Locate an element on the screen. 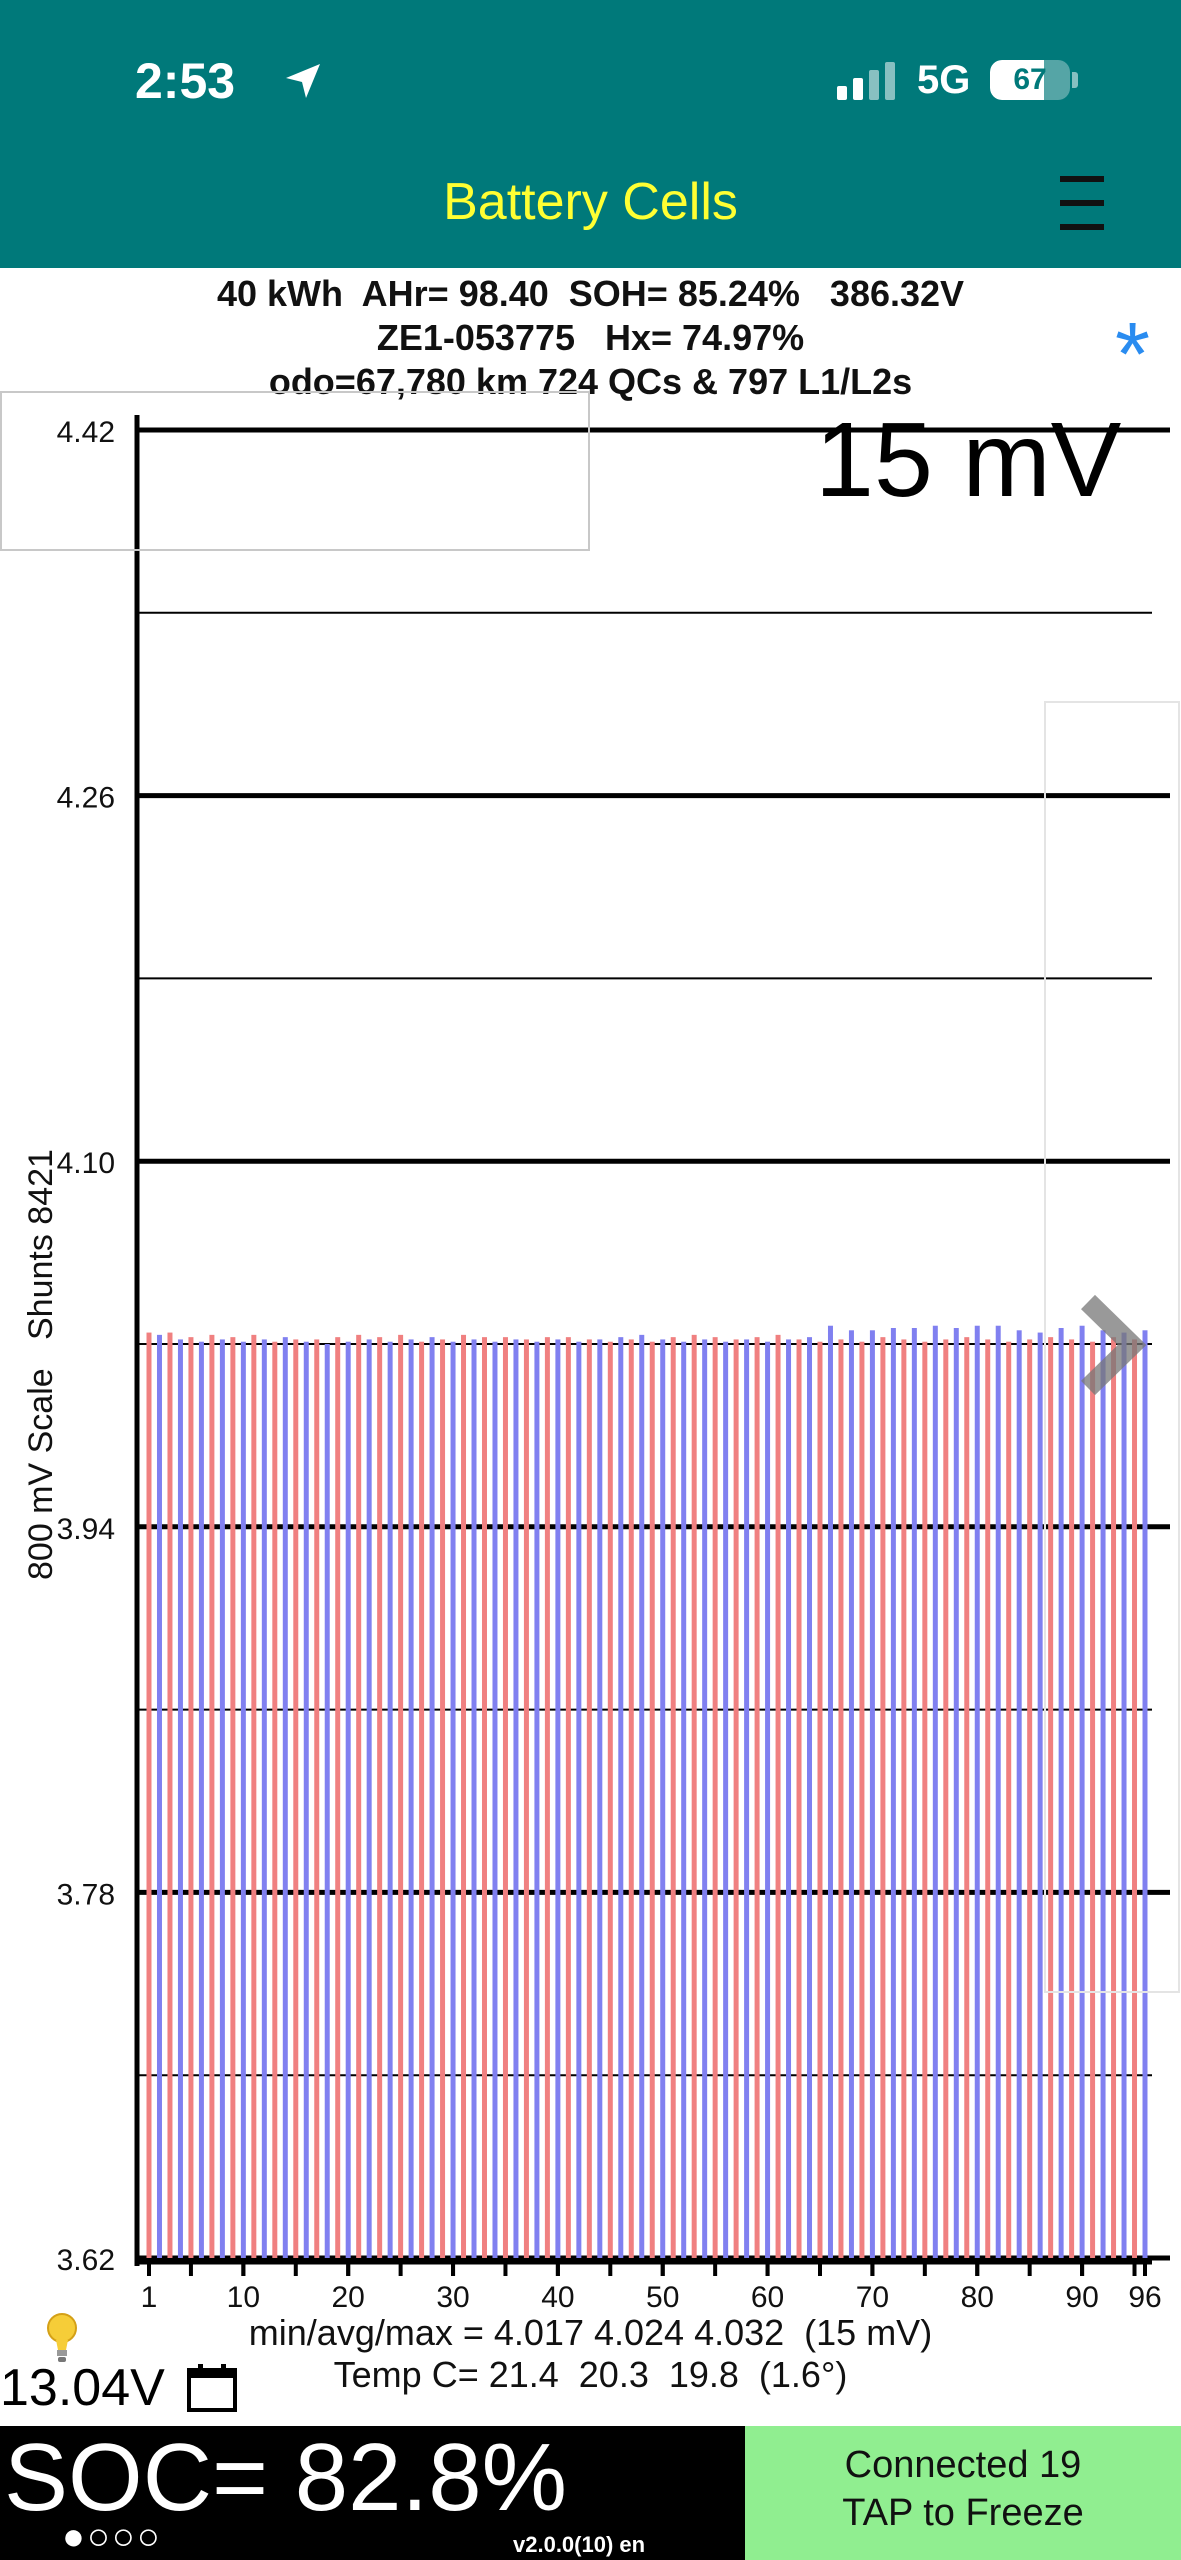  battery-icon: 67 is located at coordinates (1030, 80).